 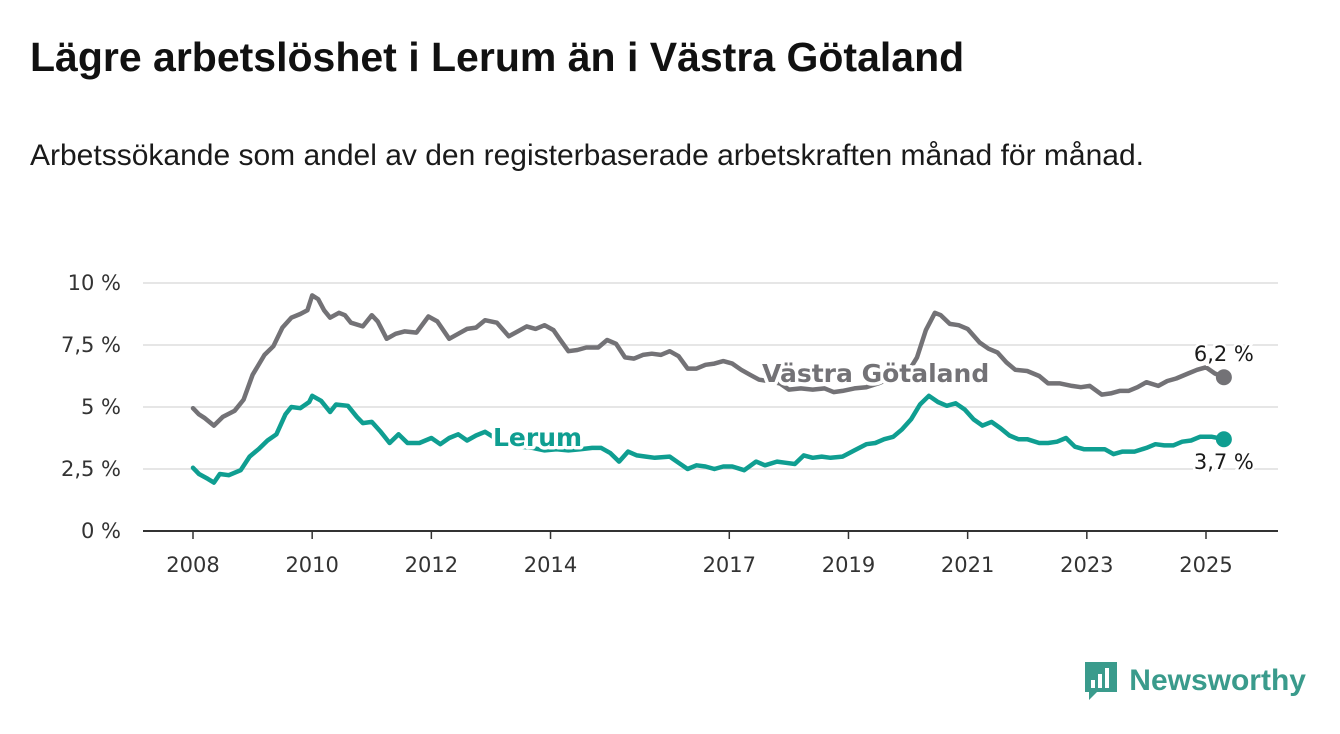 I want to click on x-tick-label: 2008, so click(x=192, y=565).